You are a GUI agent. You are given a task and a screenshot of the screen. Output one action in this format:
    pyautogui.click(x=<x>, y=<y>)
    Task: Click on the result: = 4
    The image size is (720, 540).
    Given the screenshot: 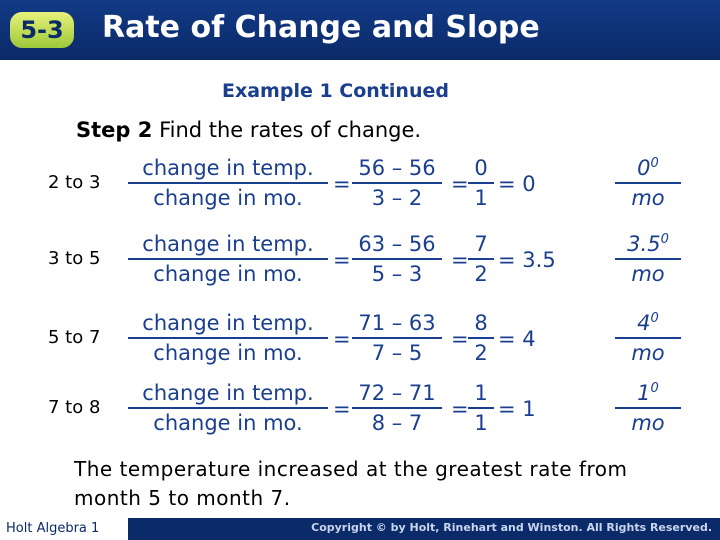 What is the action you would take?
    pyautogui.click(x=517, y=339)
    